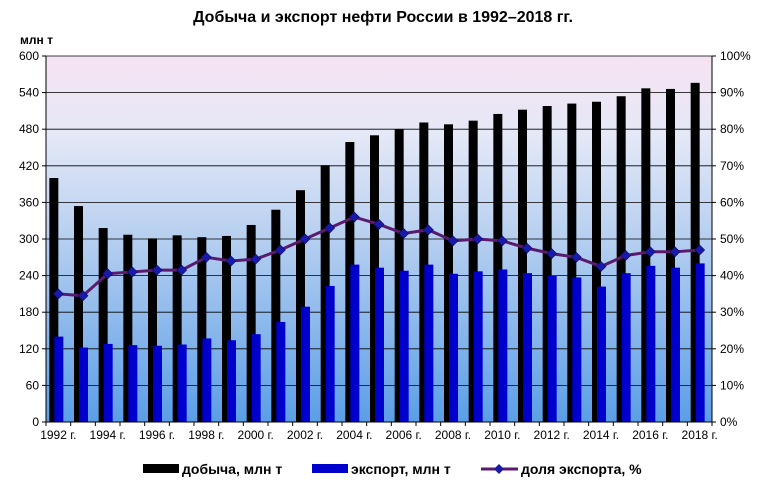 The height and width of the screenshot is (486, 767). Describe the element at coordinates (732, 276) in the screenshot. I see `y-right-tick-label: 40%` at that location.